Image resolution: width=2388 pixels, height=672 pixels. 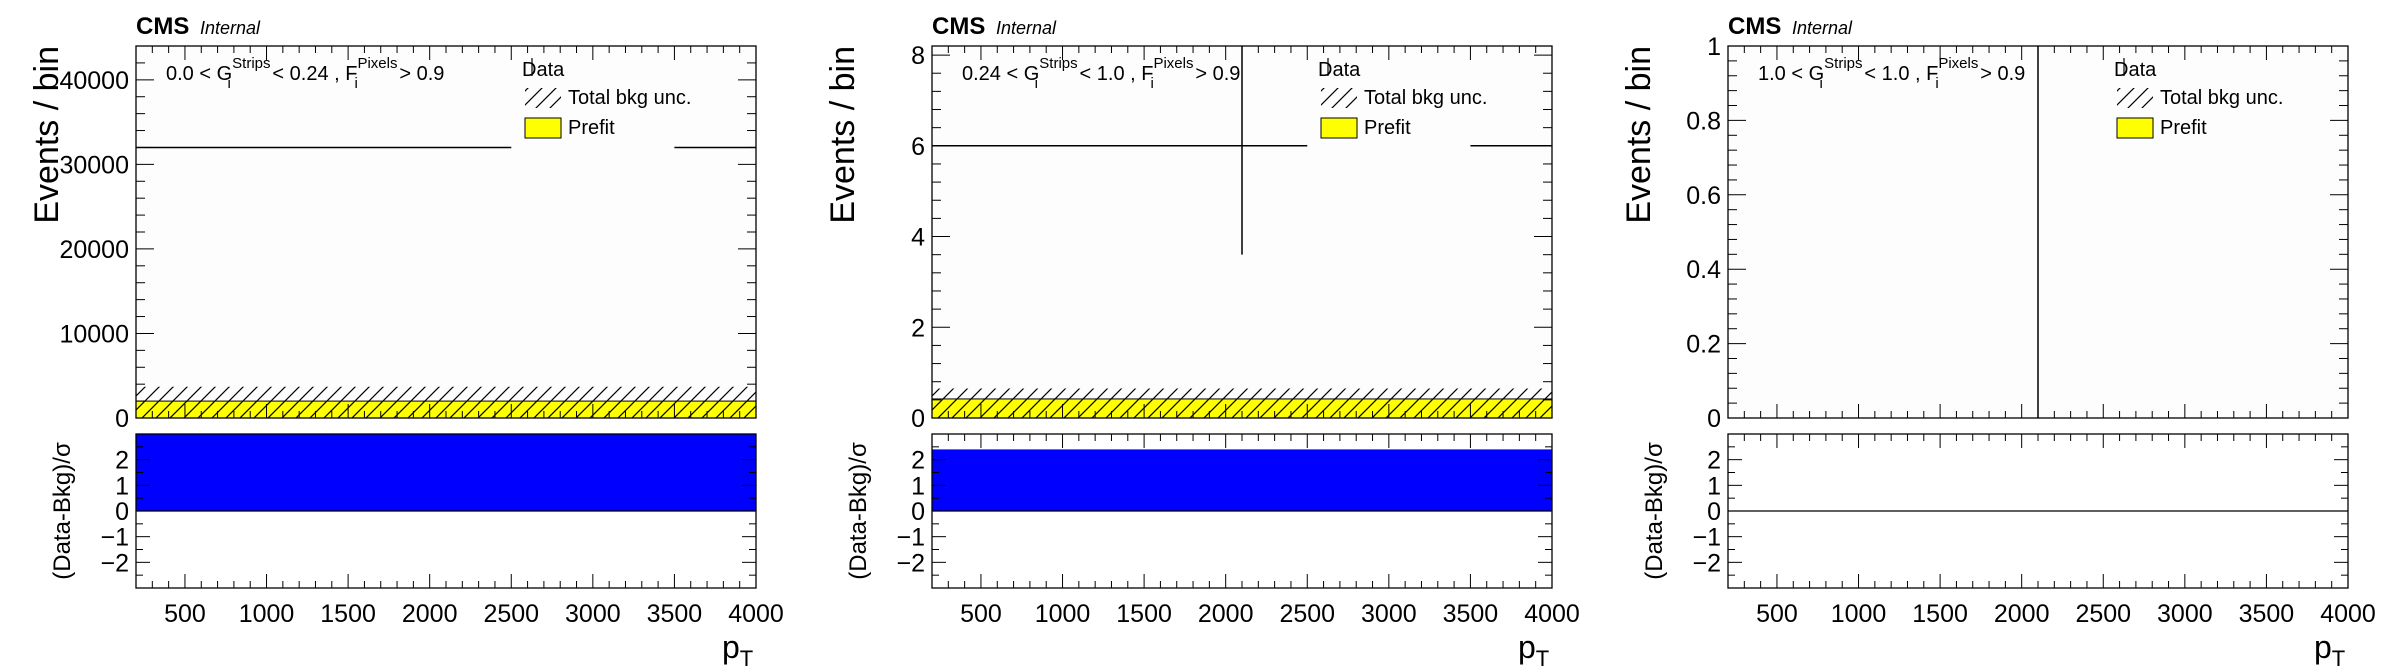 I want to click on plot-area, so click(x=446, y=232).